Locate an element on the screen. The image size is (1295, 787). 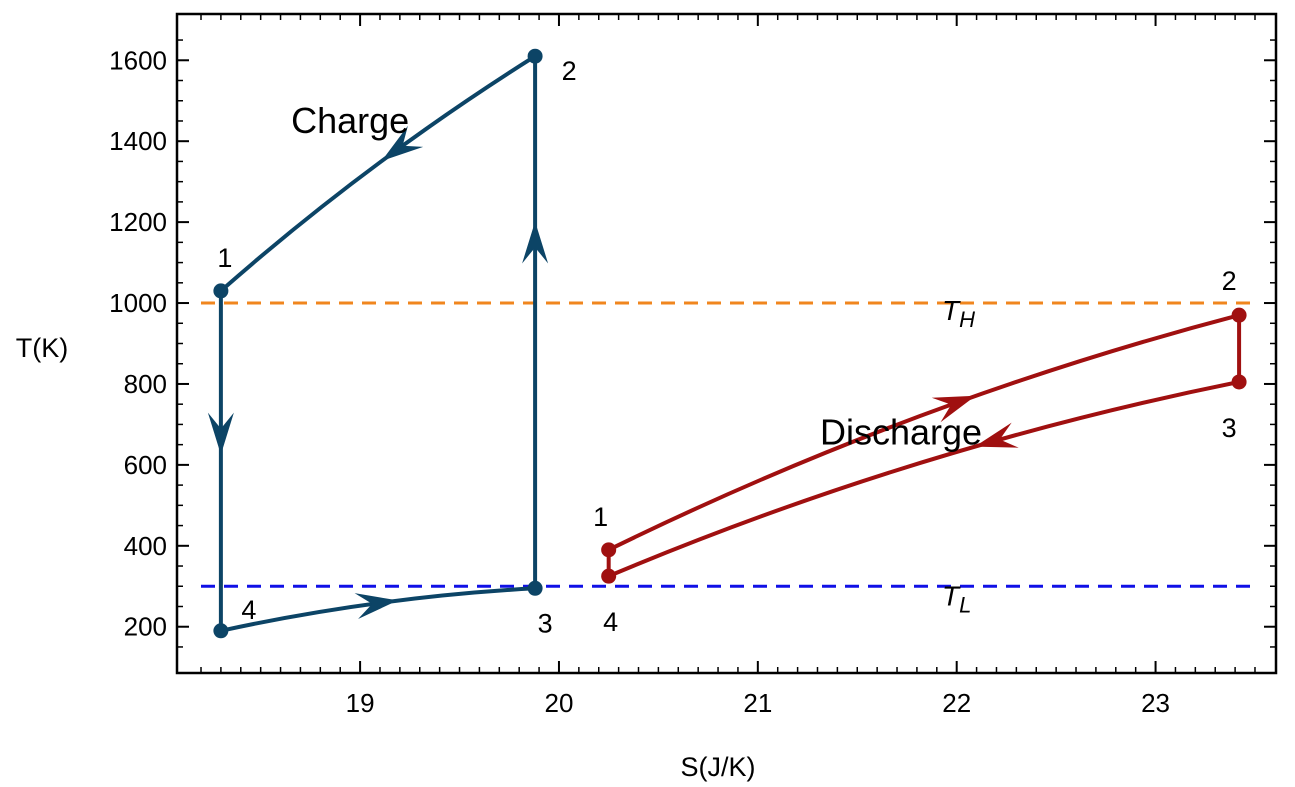
x-axis-title: S(J/K) is located at coordinates (717, 767).